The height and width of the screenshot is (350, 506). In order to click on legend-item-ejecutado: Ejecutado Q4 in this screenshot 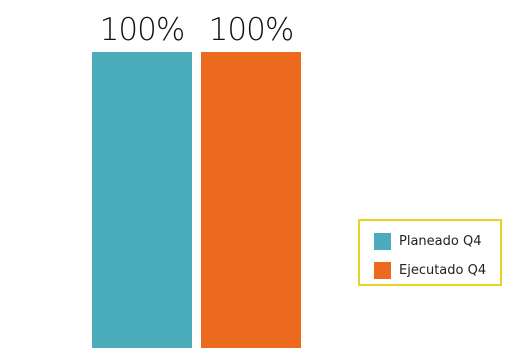, I will do `click(430, 270)`.